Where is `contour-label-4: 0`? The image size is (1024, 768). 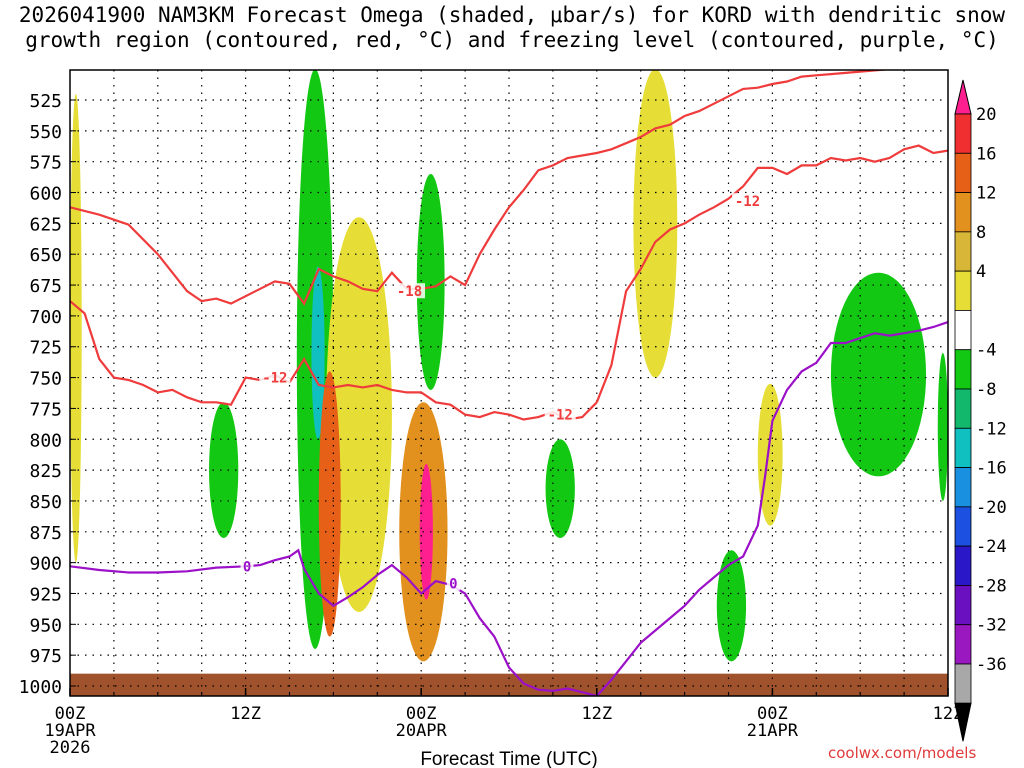 contour-label-4: 0 is located at coordinates (247, 567).